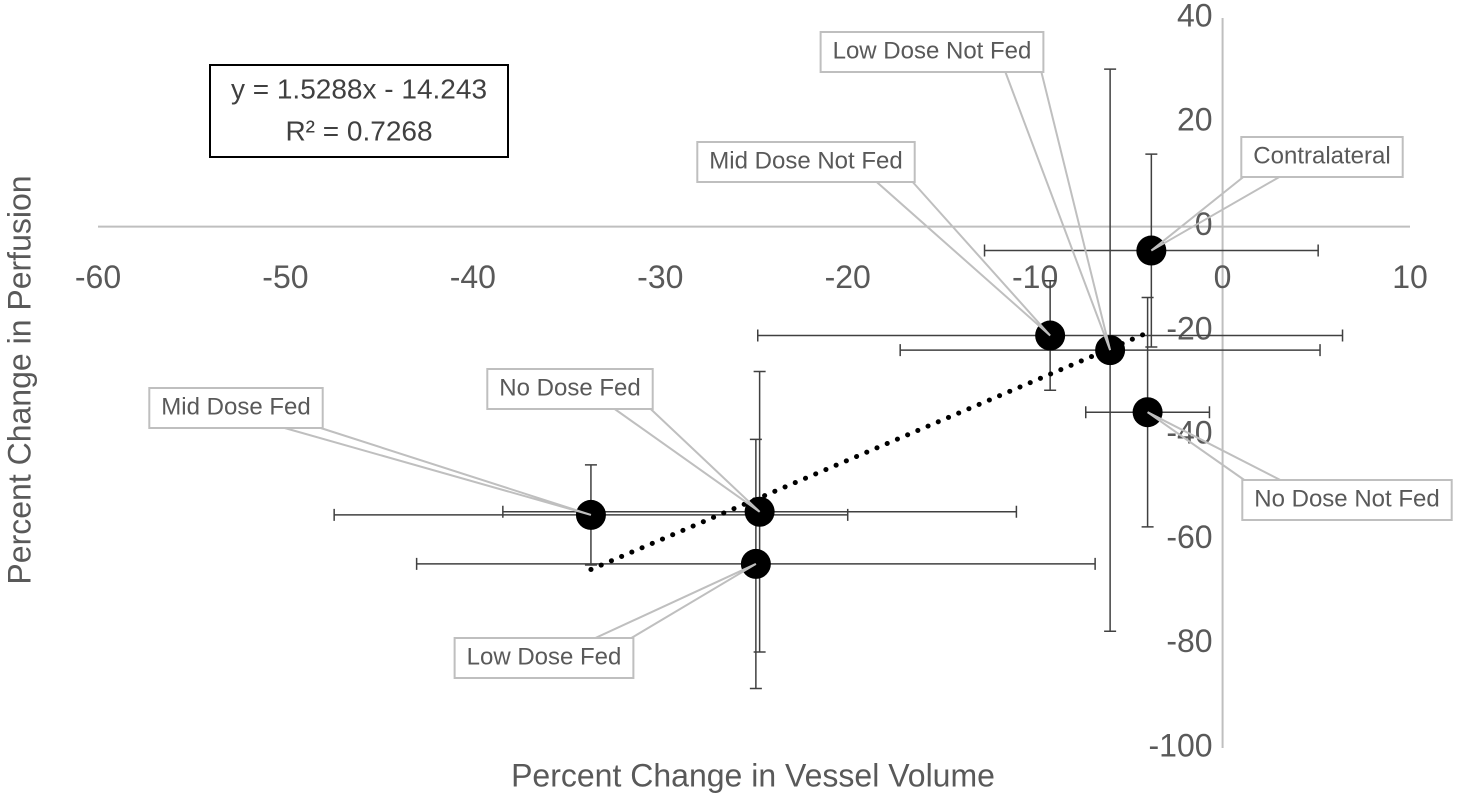 This screenshot has width=1465, height=807. Describe the element at coordinates (1204, 224) in the screenshot. I see `y-tick-label: 0` at that location.